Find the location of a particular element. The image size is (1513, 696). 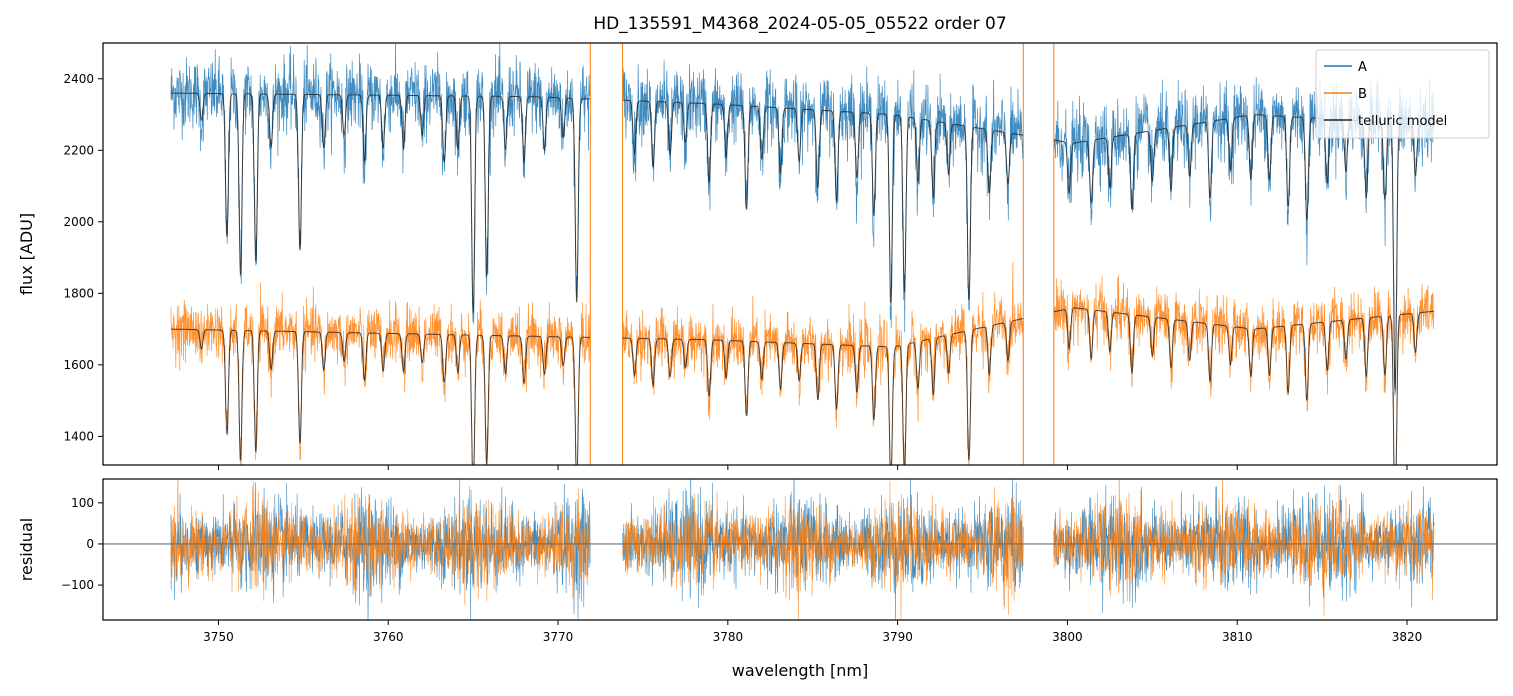

residual-y-tick-label: −100 is located at coordinates (77, 585).